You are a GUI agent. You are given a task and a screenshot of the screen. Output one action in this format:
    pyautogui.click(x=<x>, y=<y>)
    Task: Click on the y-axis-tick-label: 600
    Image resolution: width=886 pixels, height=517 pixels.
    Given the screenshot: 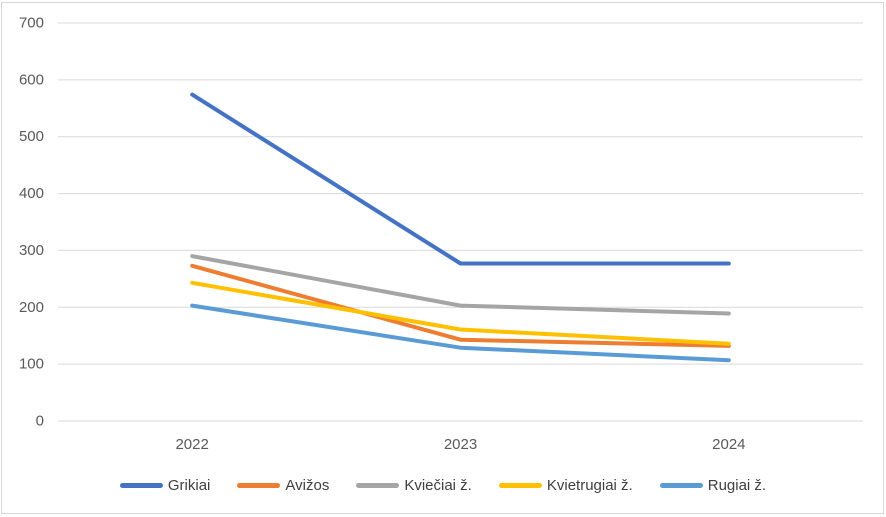 What is the action you would take?
    pyautogui.click(x=31, y=79)
    